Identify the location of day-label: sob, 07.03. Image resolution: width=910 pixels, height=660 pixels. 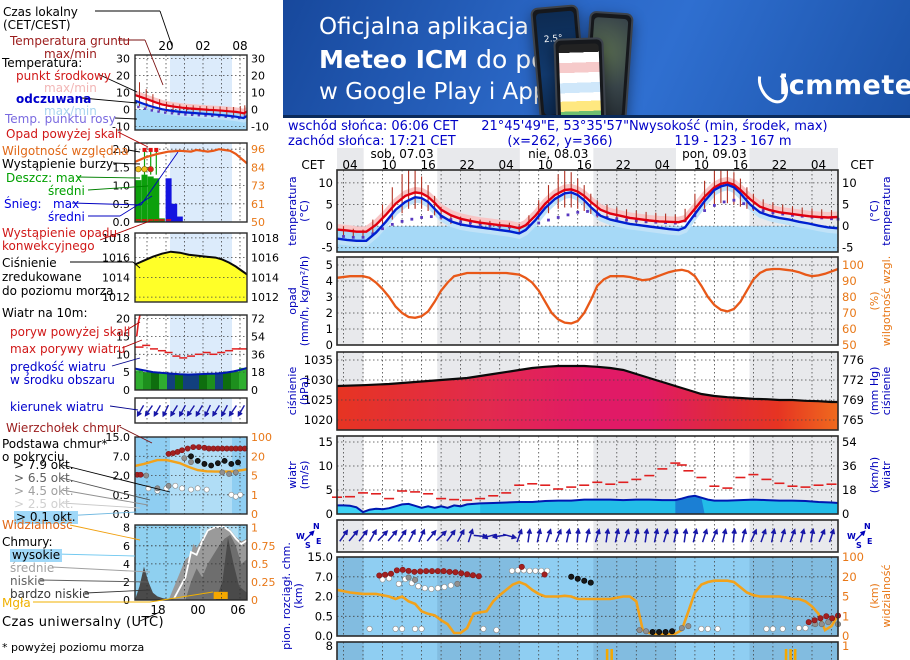
(401, 154).